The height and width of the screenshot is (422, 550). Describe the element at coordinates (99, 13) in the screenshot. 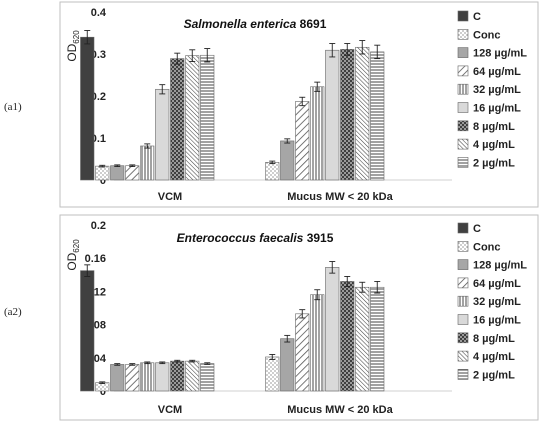

I see `y-tick-label: 0.4` at that location.